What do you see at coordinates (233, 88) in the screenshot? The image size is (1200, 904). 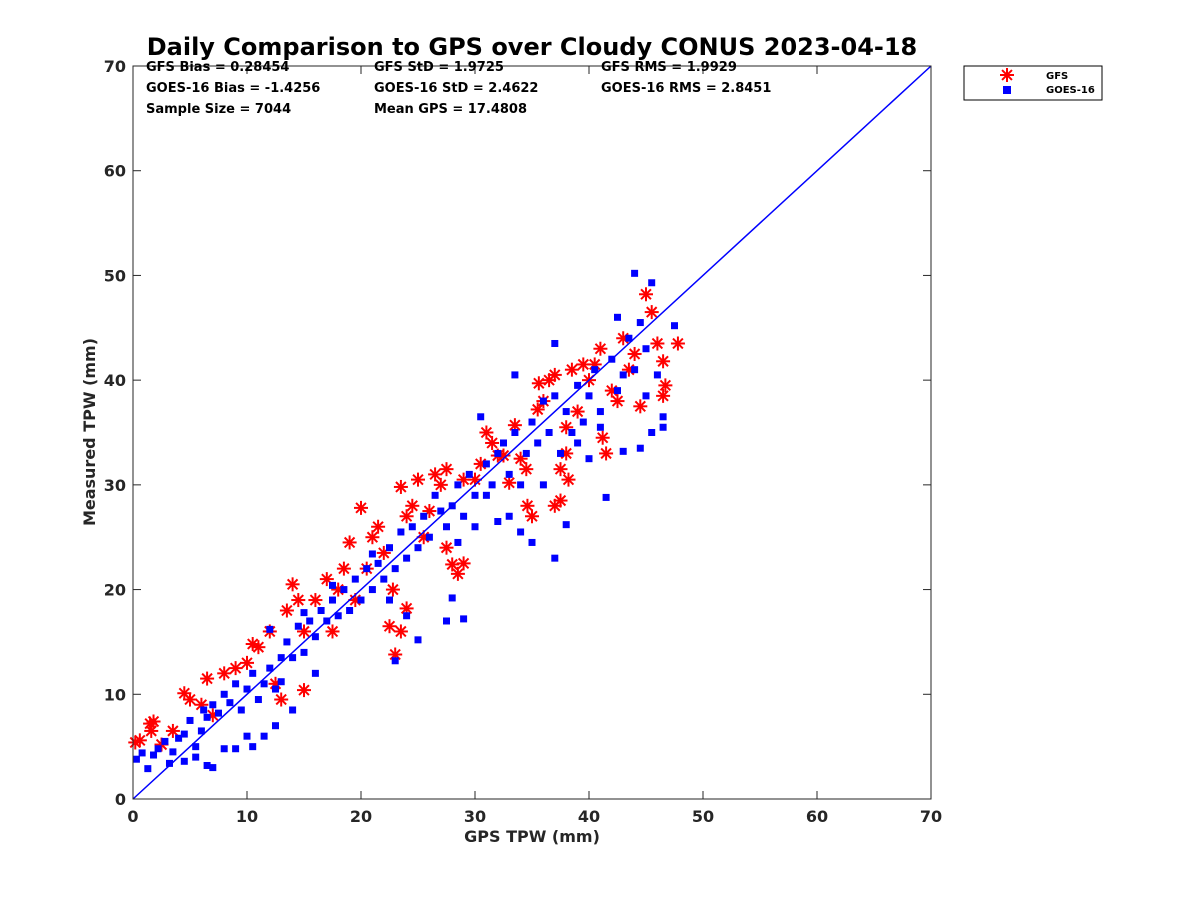 I see `stat-text: GOES-16 Bias = -1.4256` at bounding box center [233, 88].